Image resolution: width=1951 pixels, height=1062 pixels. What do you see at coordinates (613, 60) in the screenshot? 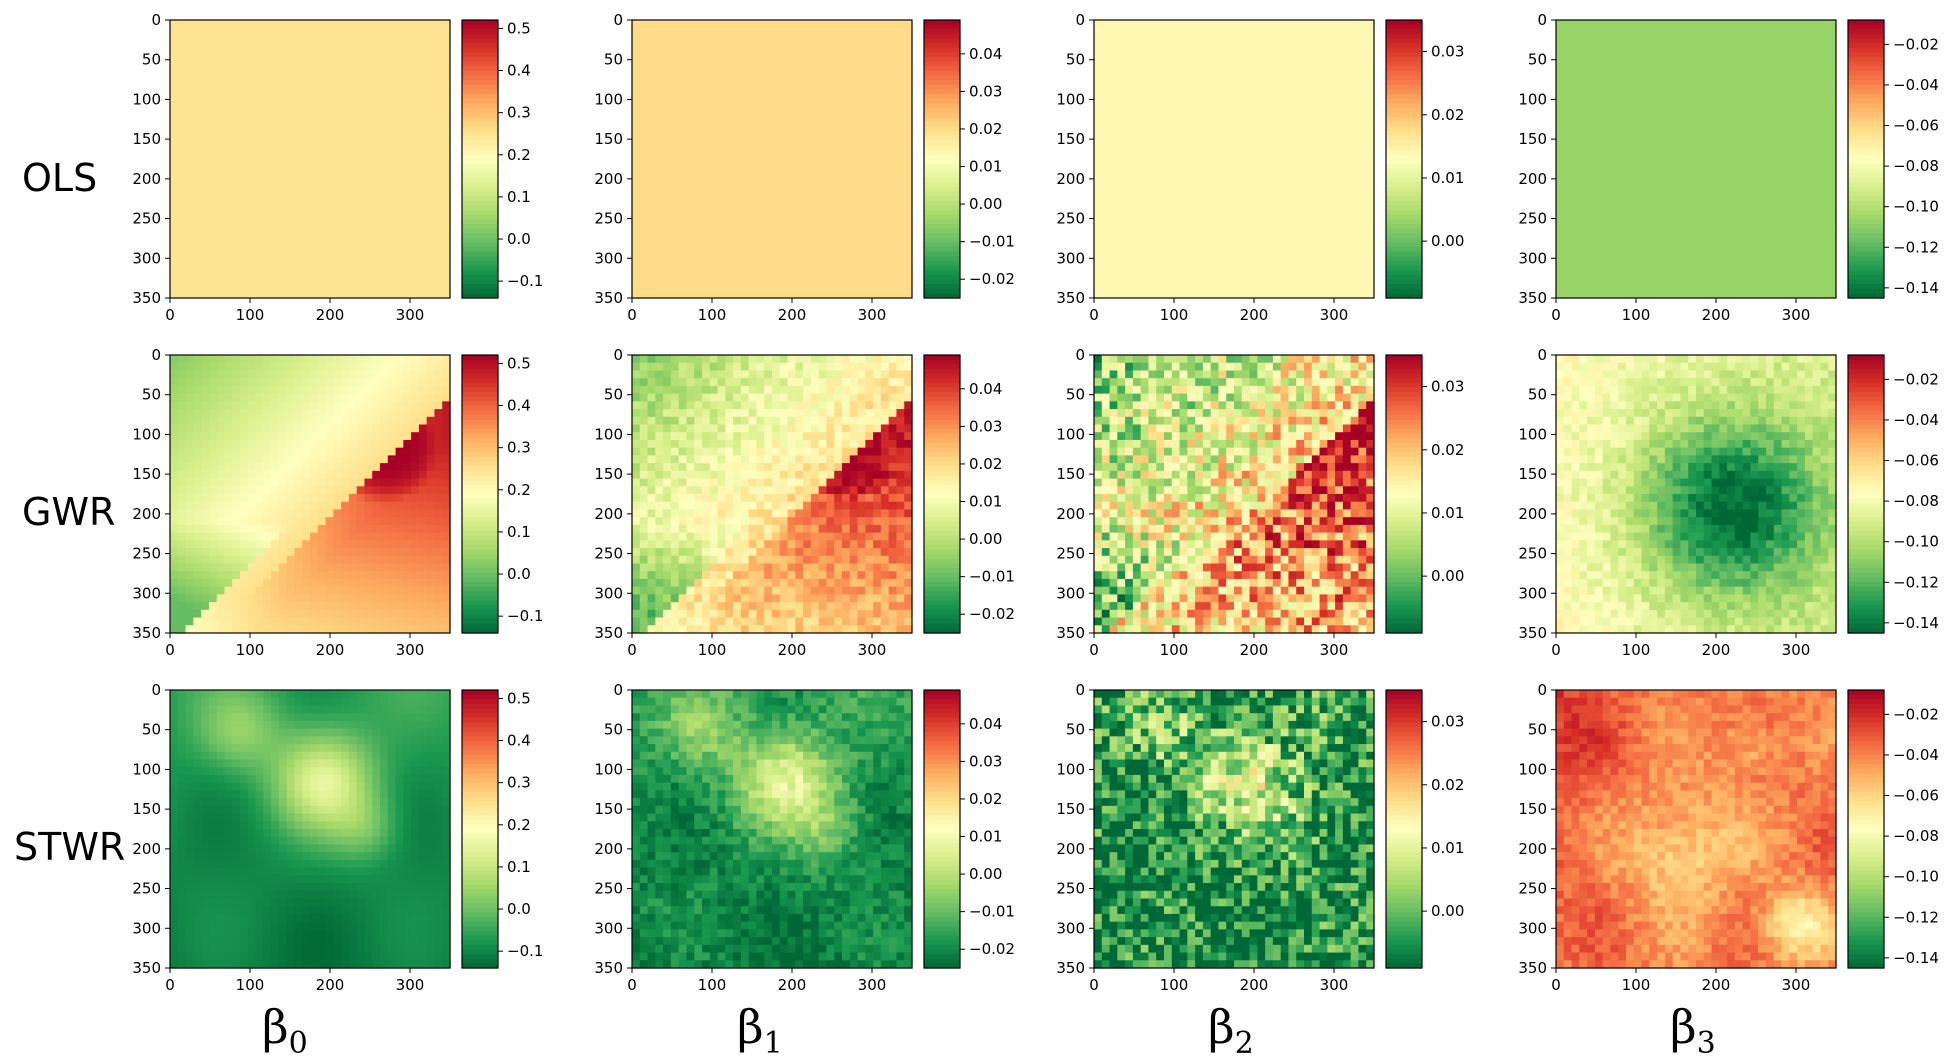
I see `y-tick-label: 50` at bounding box center [613, 60].